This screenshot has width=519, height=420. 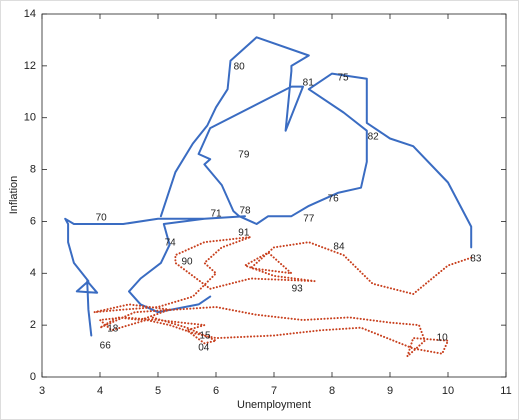 I want to click on y-tick-label: 6, so click(x=33, y=221).